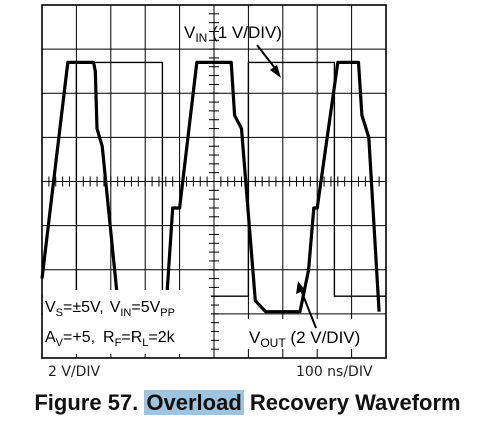 The height and width of the screenshot is (431, 495). I want to click on vout-label: VOUT (2 V/DIV), so click(304, 339).